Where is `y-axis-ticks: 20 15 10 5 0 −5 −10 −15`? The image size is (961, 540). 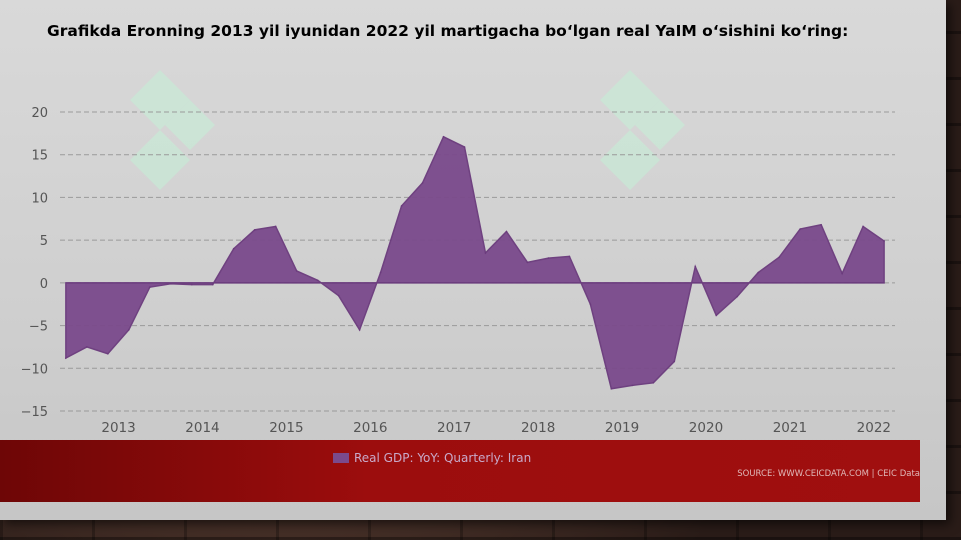 y-axis-ticks: 20 15 10 5 0 −5 −10 −15 is located at coordinates (34, 263).